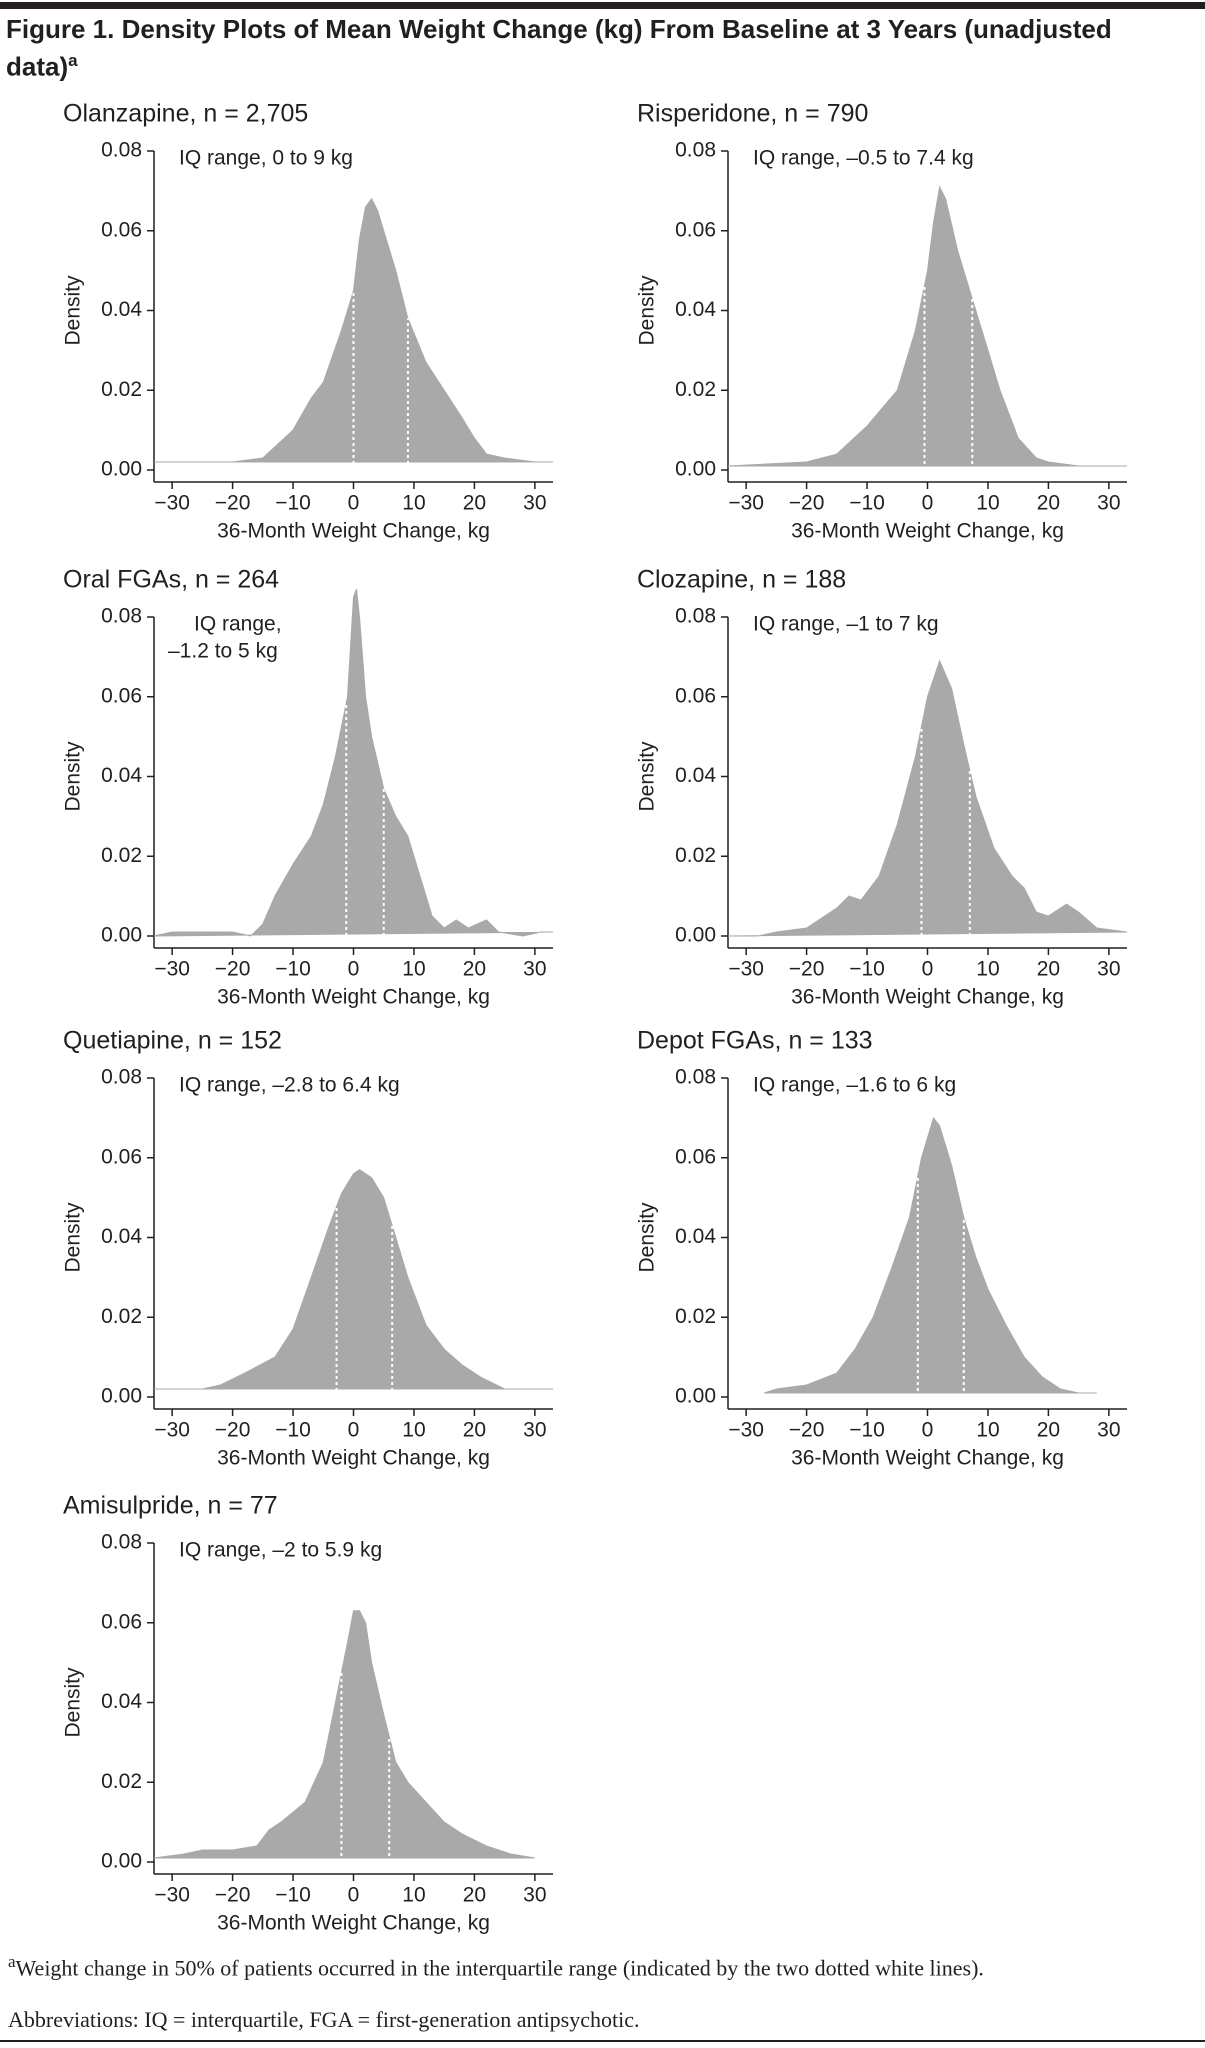 The height and width of the screenshot is (2048, 1205). What do you see at coordinates (266, 158) in the screenshot?
I see `annotation: IQ range, 0 to 9 kg` at bounding box center [266, 158].